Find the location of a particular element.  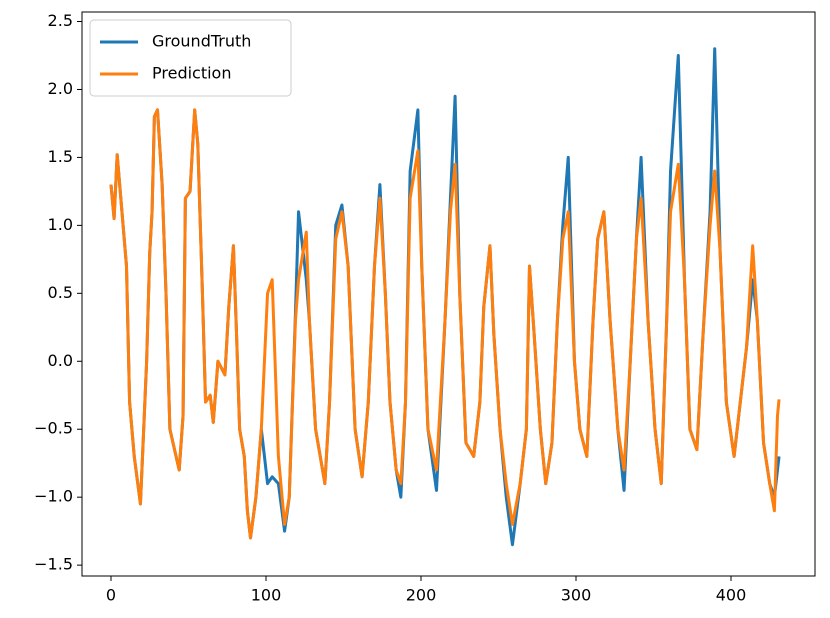

y-tick-label: −0.5 is located at coordinates (53, 428).